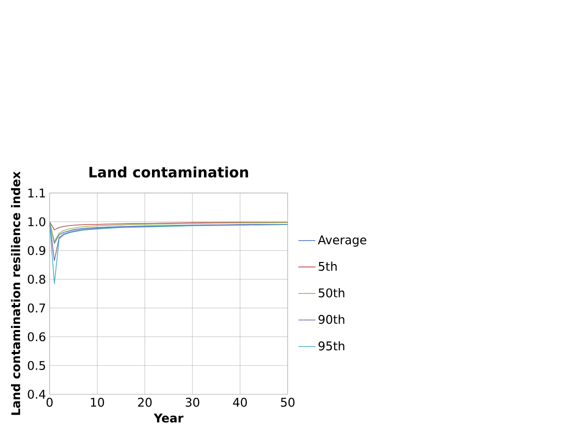 The image size is (568, 441). Describe the element at coordinates (37, 308) in the screenshot. I see `y-tick-label: 0.7` at that location.